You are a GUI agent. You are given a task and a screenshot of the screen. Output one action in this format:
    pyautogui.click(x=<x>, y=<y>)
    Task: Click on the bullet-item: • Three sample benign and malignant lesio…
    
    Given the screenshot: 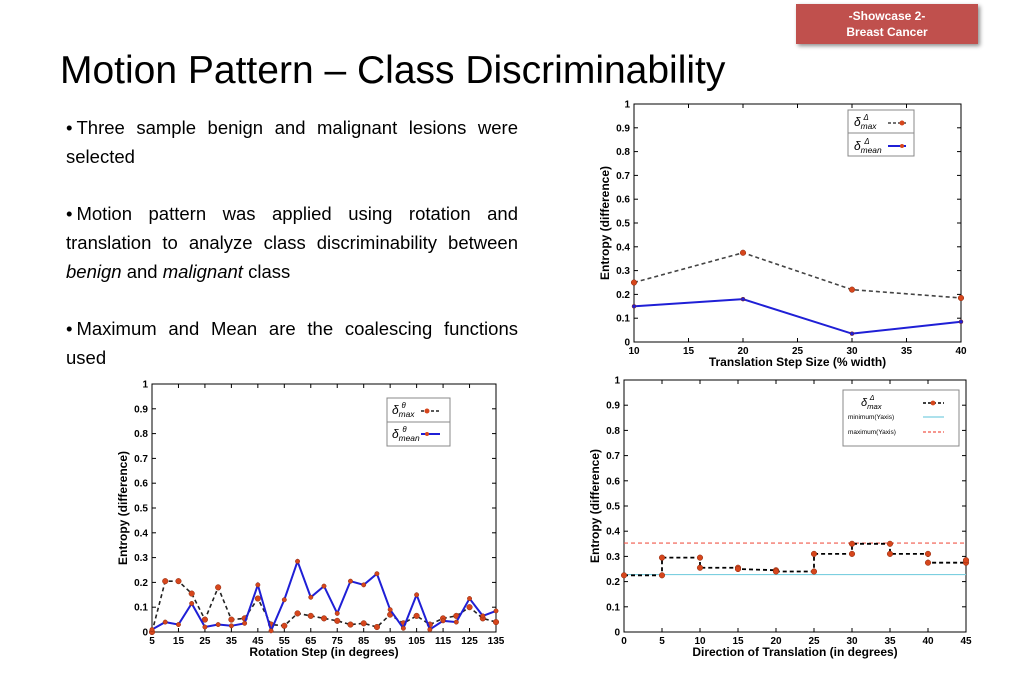 What is the action you would take?
    pyautogui.click(x=292, y=142)
    